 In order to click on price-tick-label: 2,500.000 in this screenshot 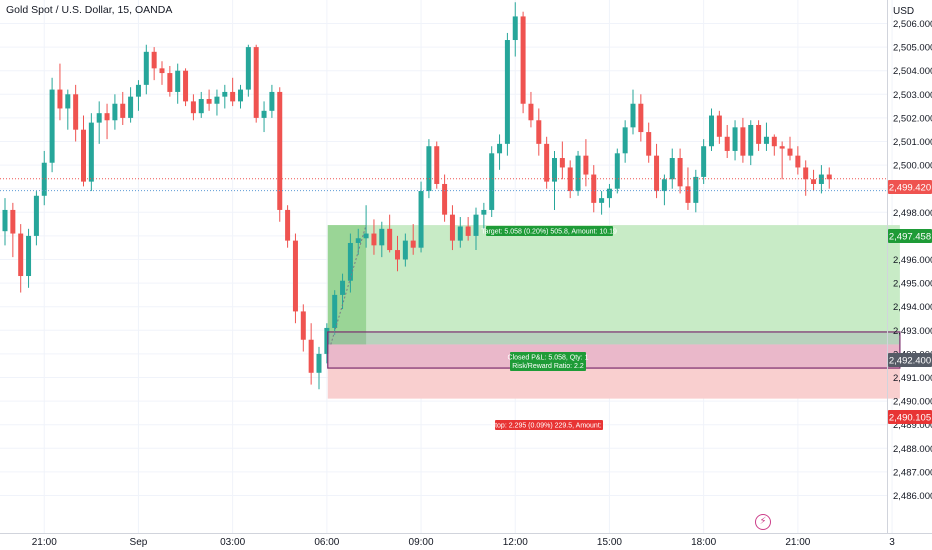, I will do `click(912, 166)`.